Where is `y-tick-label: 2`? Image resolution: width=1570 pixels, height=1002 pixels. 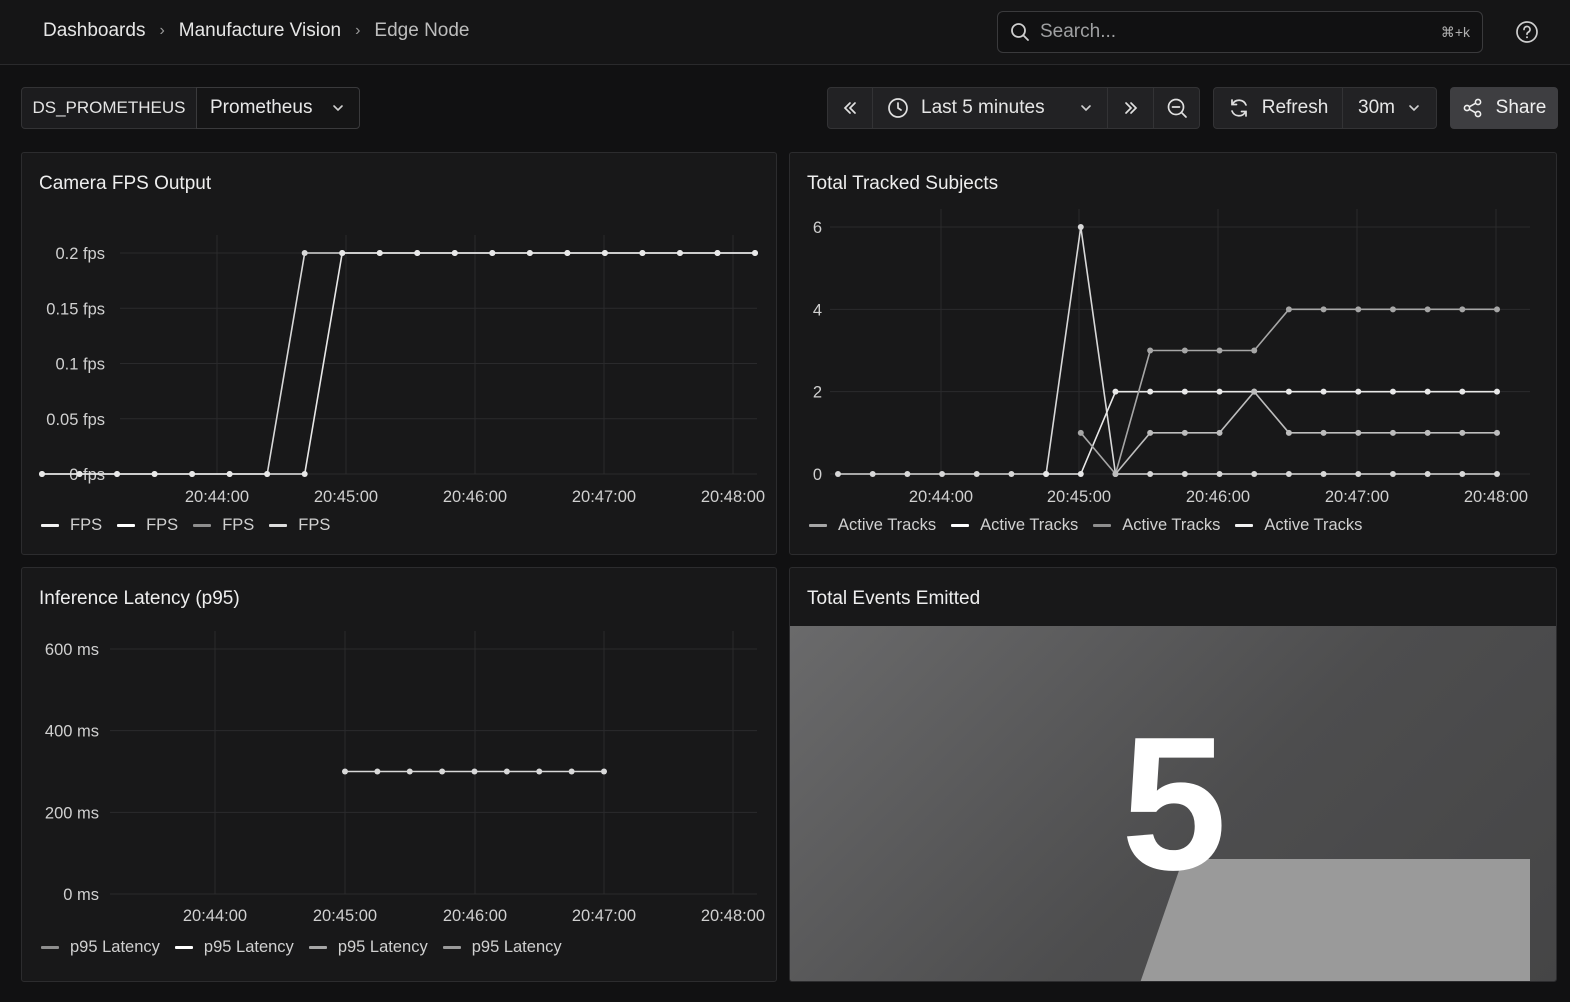
y-tick-label: 2 is located at coordinates (817, 393).